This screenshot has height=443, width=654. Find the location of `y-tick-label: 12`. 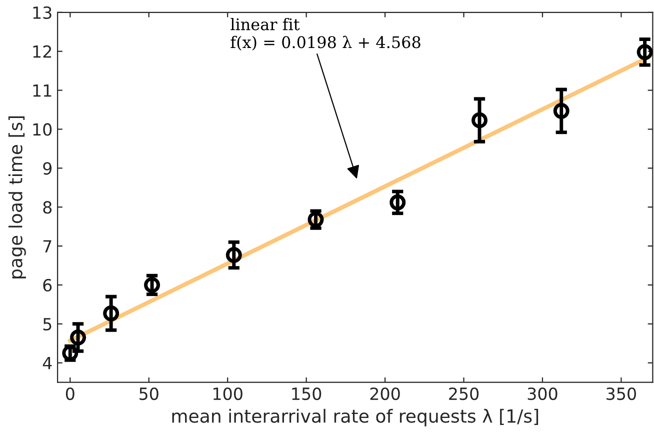

y-tick-label: 12 is located at coordinates (42, 51).